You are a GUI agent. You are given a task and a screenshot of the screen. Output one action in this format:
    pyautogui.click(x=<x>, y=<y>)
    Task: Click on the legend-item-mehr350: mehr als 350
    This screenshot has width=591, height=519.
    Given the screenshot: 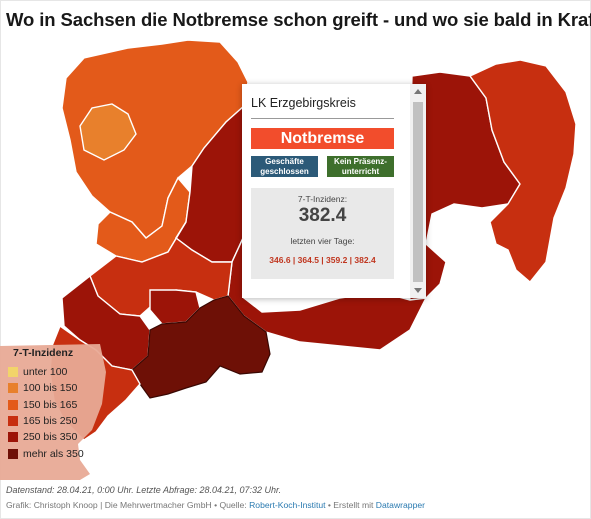 What is the action you would take?
    pyautogui.click(x=56, y=453)
    